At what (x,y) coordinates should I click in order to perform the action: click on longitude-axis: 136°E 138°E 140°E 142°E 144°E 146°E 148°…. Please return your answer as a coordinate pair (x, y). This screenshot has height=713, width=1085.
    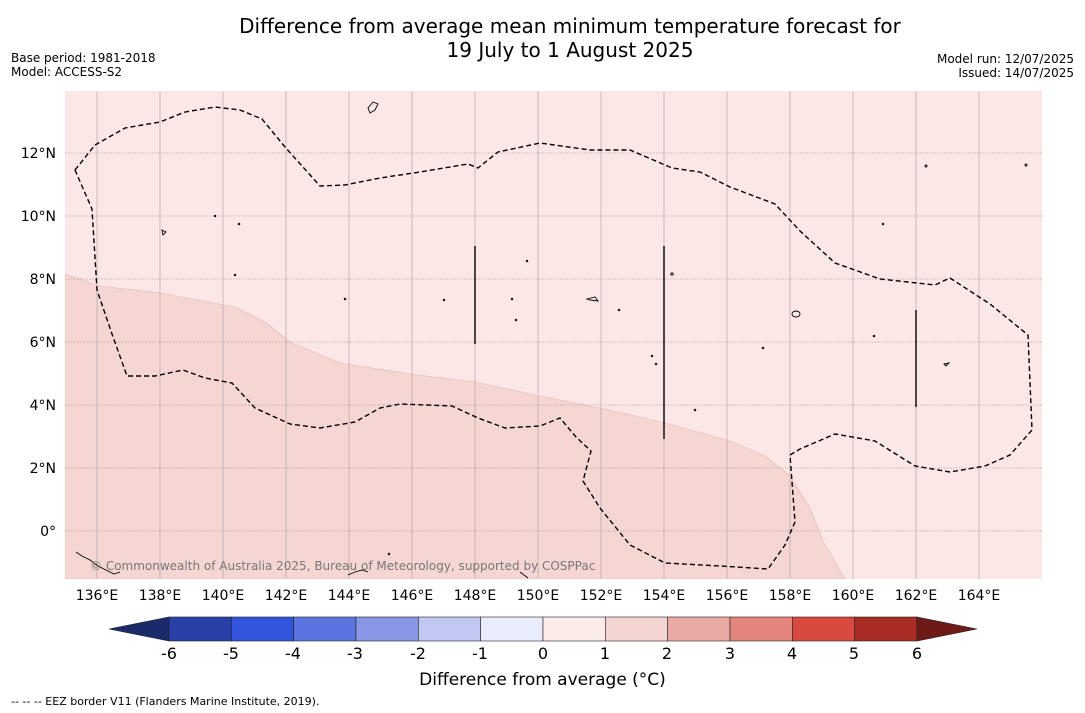
    Looking at the image, I should click on (538, 596).